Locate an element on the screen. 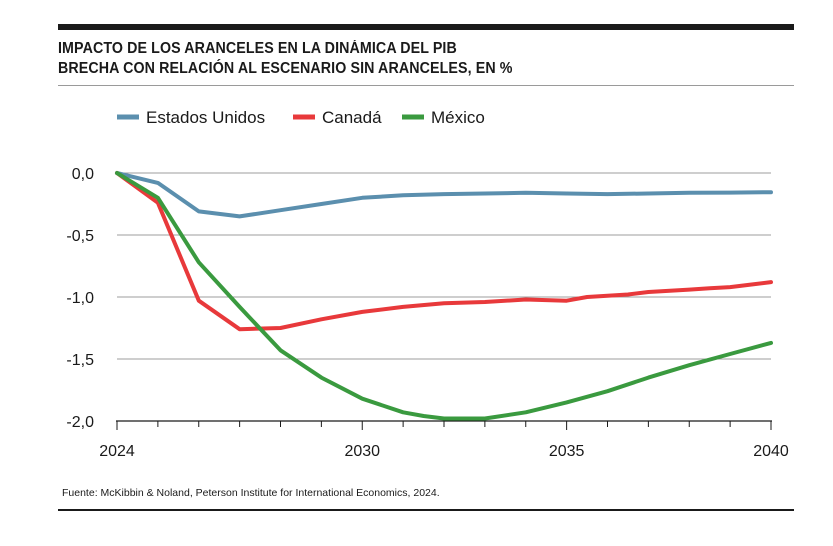 The image size is (833, 546). y-tick-label: -2,0 is located at coordinates (80, 422).